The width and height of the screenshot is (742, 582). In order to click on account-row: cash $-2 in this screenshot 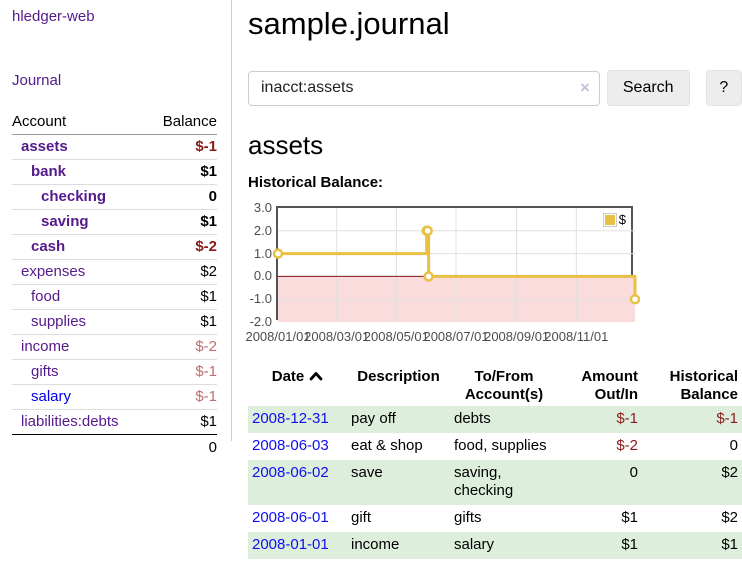, I will do `click(114, 247)`.